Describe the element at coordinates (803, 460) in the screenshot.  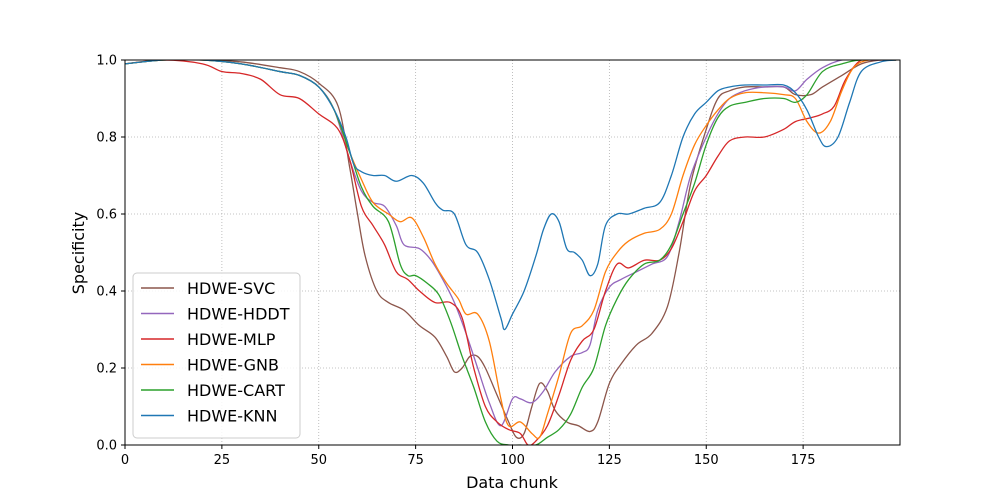
I see `x-tick-label: 175` at that location.